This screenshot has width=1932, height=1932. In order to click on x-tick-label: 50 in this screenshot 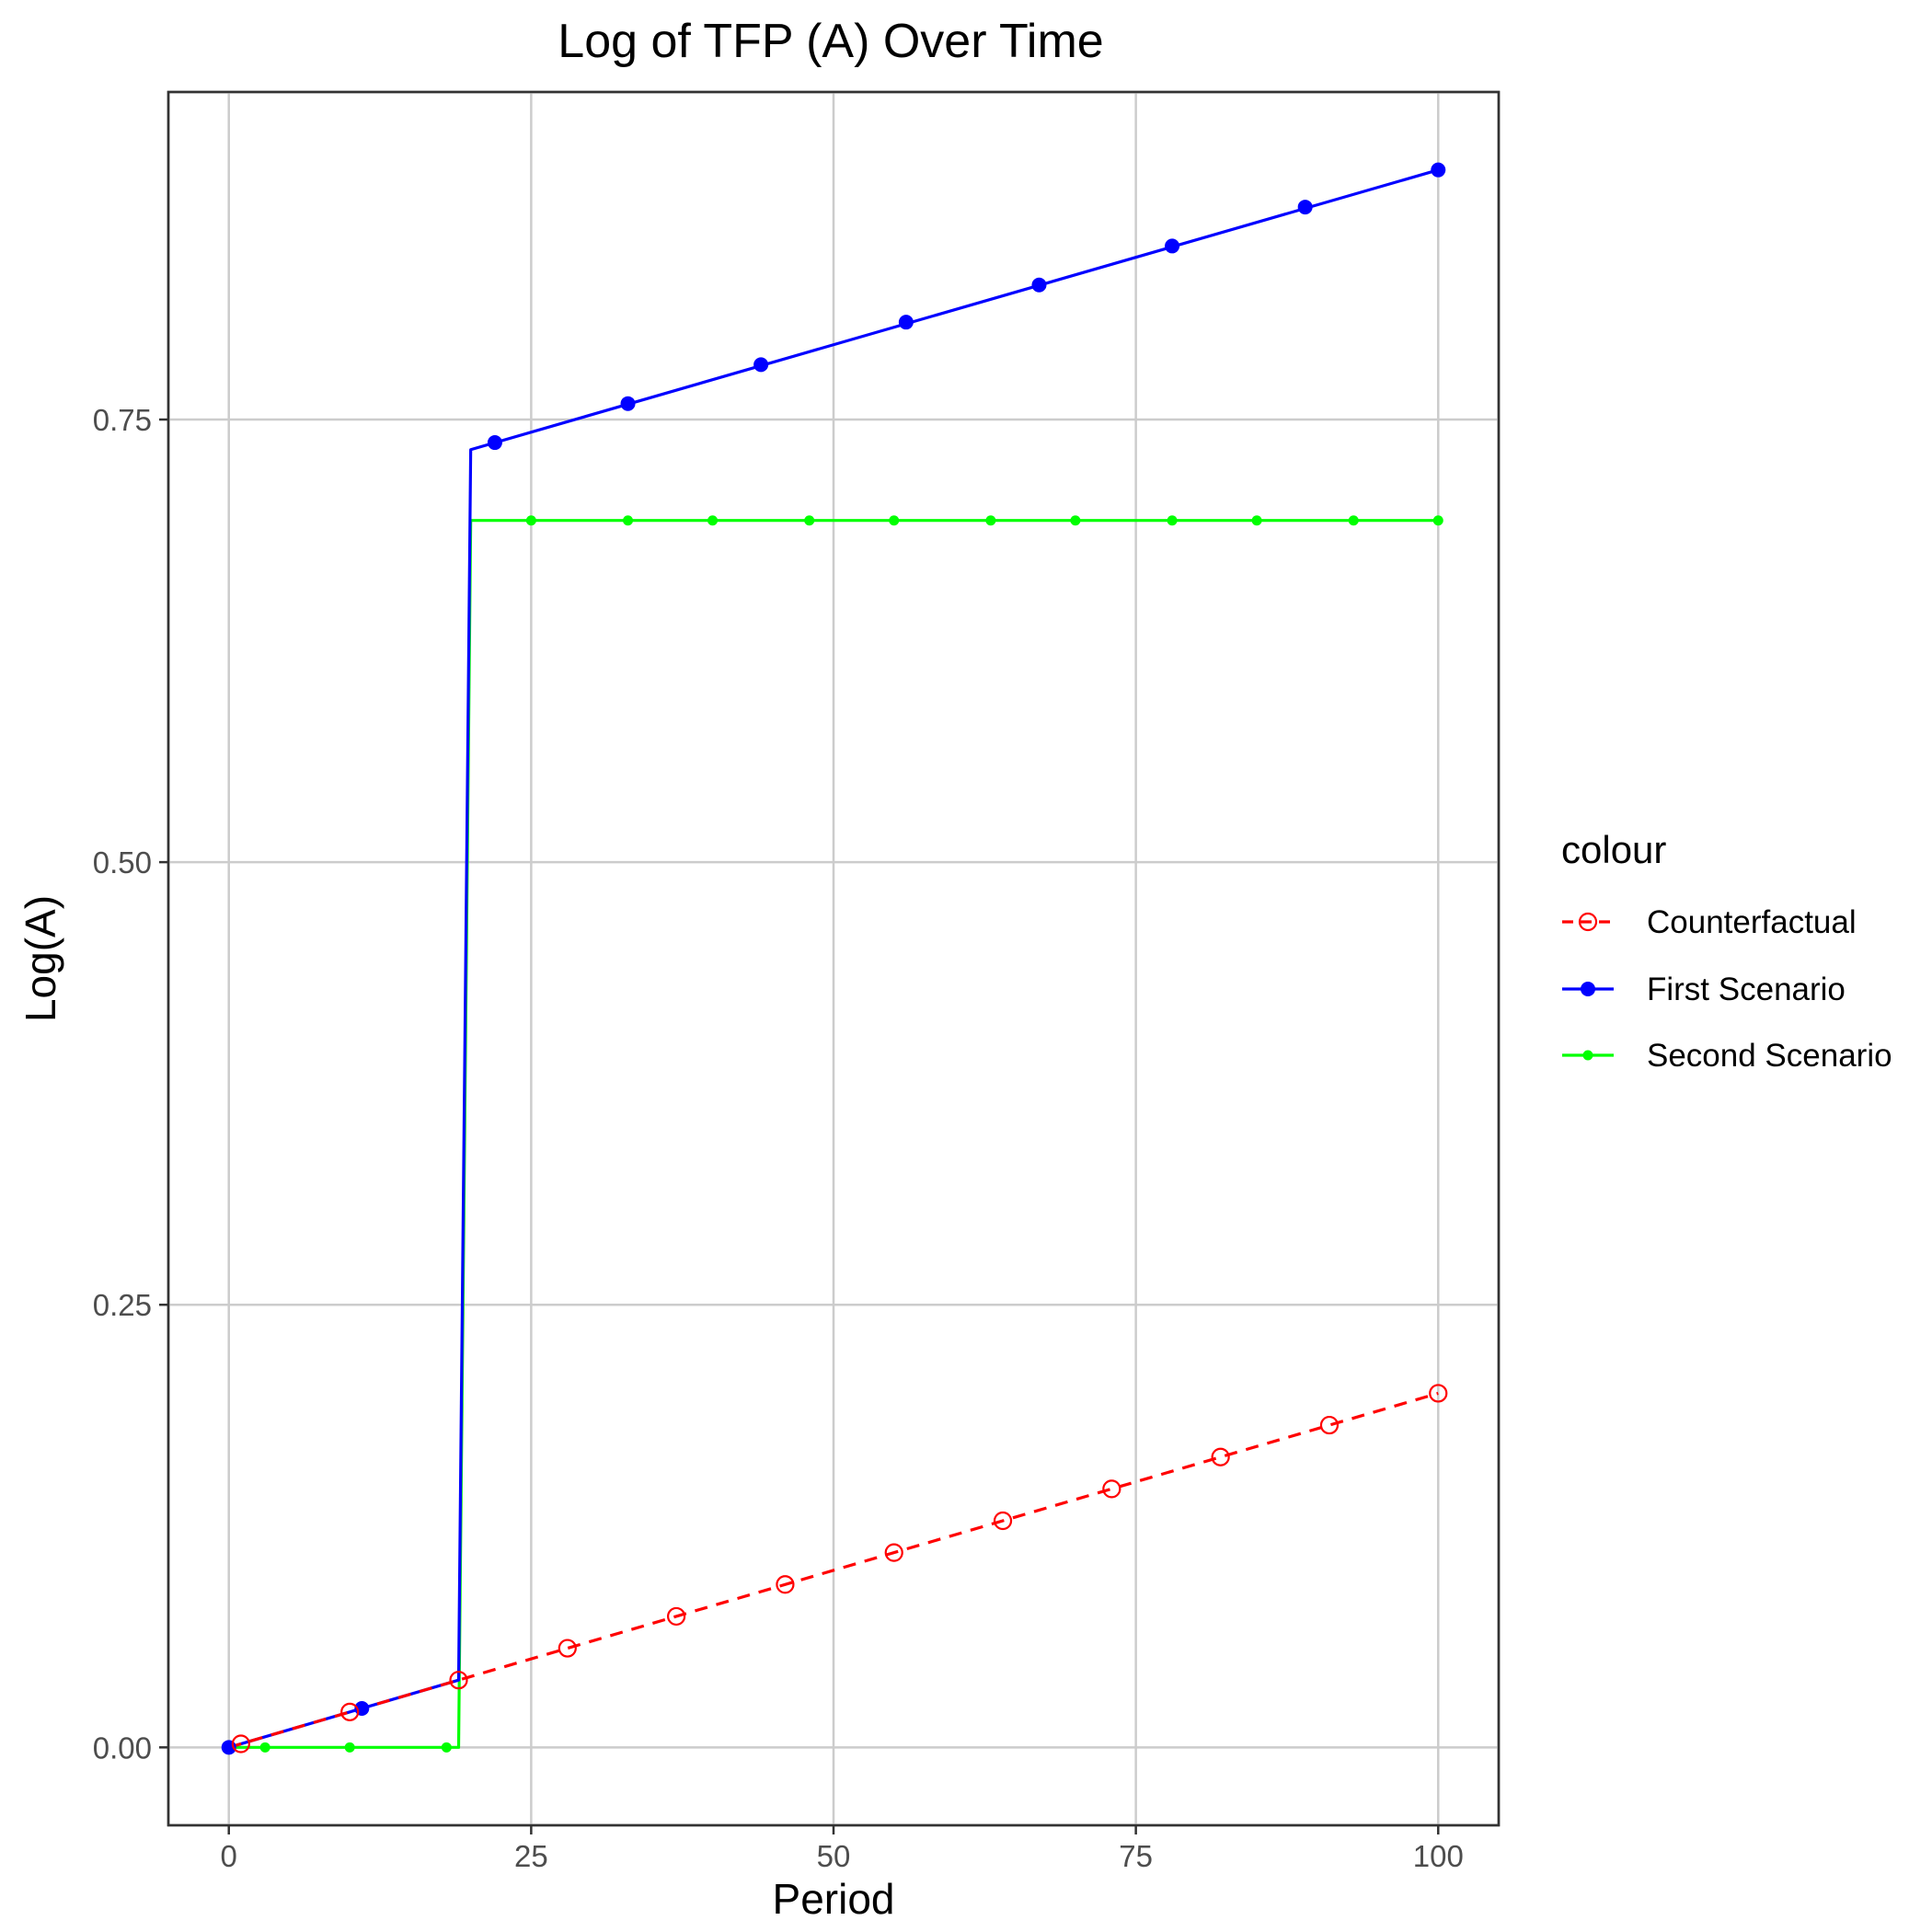, I will do `click(834, 1856)`.